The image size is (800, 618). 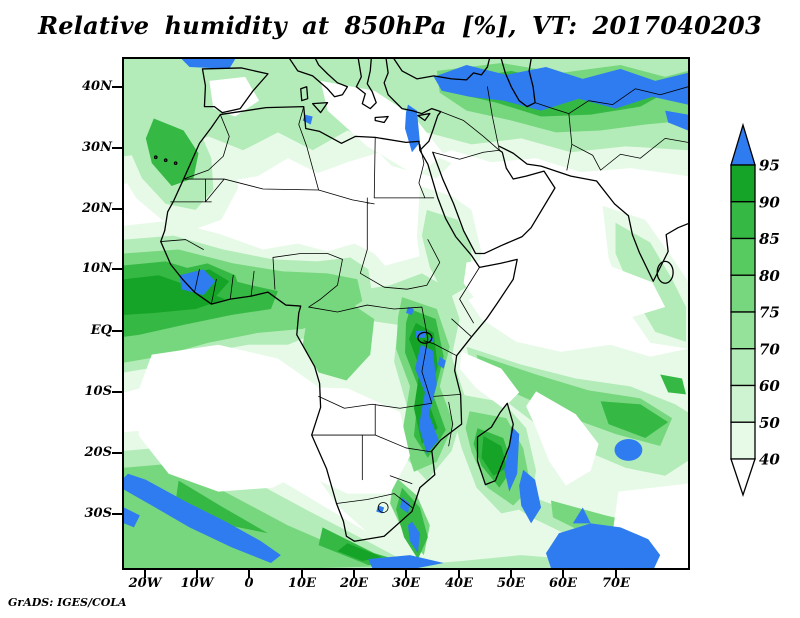 I want to click on attribution: GrADS: IGES/COLA, so click(x=67, y=602).